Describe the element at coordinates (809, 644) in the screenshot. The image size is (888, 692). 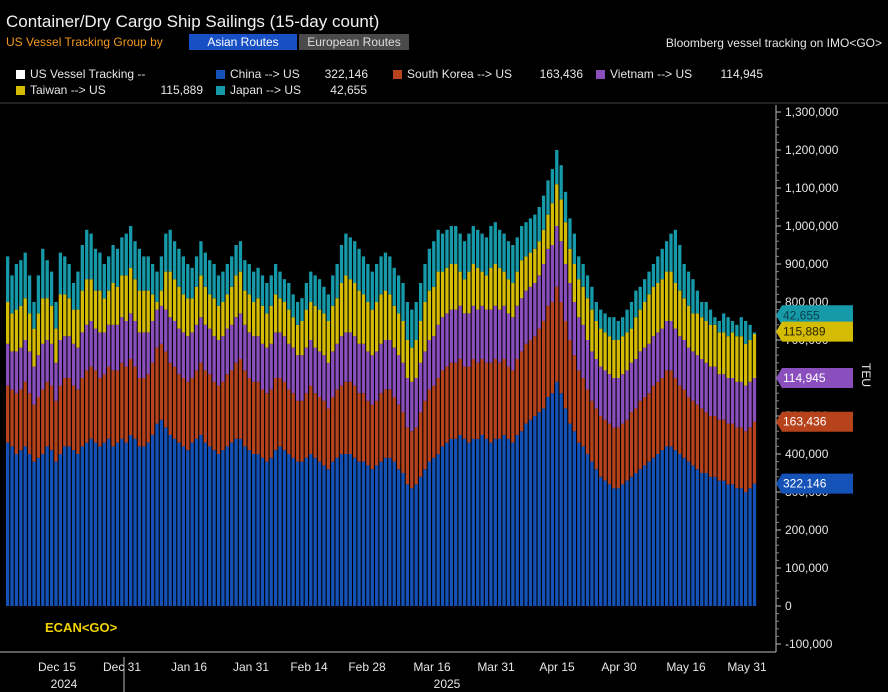
I see `y-tick-label: -100,000` at that location.